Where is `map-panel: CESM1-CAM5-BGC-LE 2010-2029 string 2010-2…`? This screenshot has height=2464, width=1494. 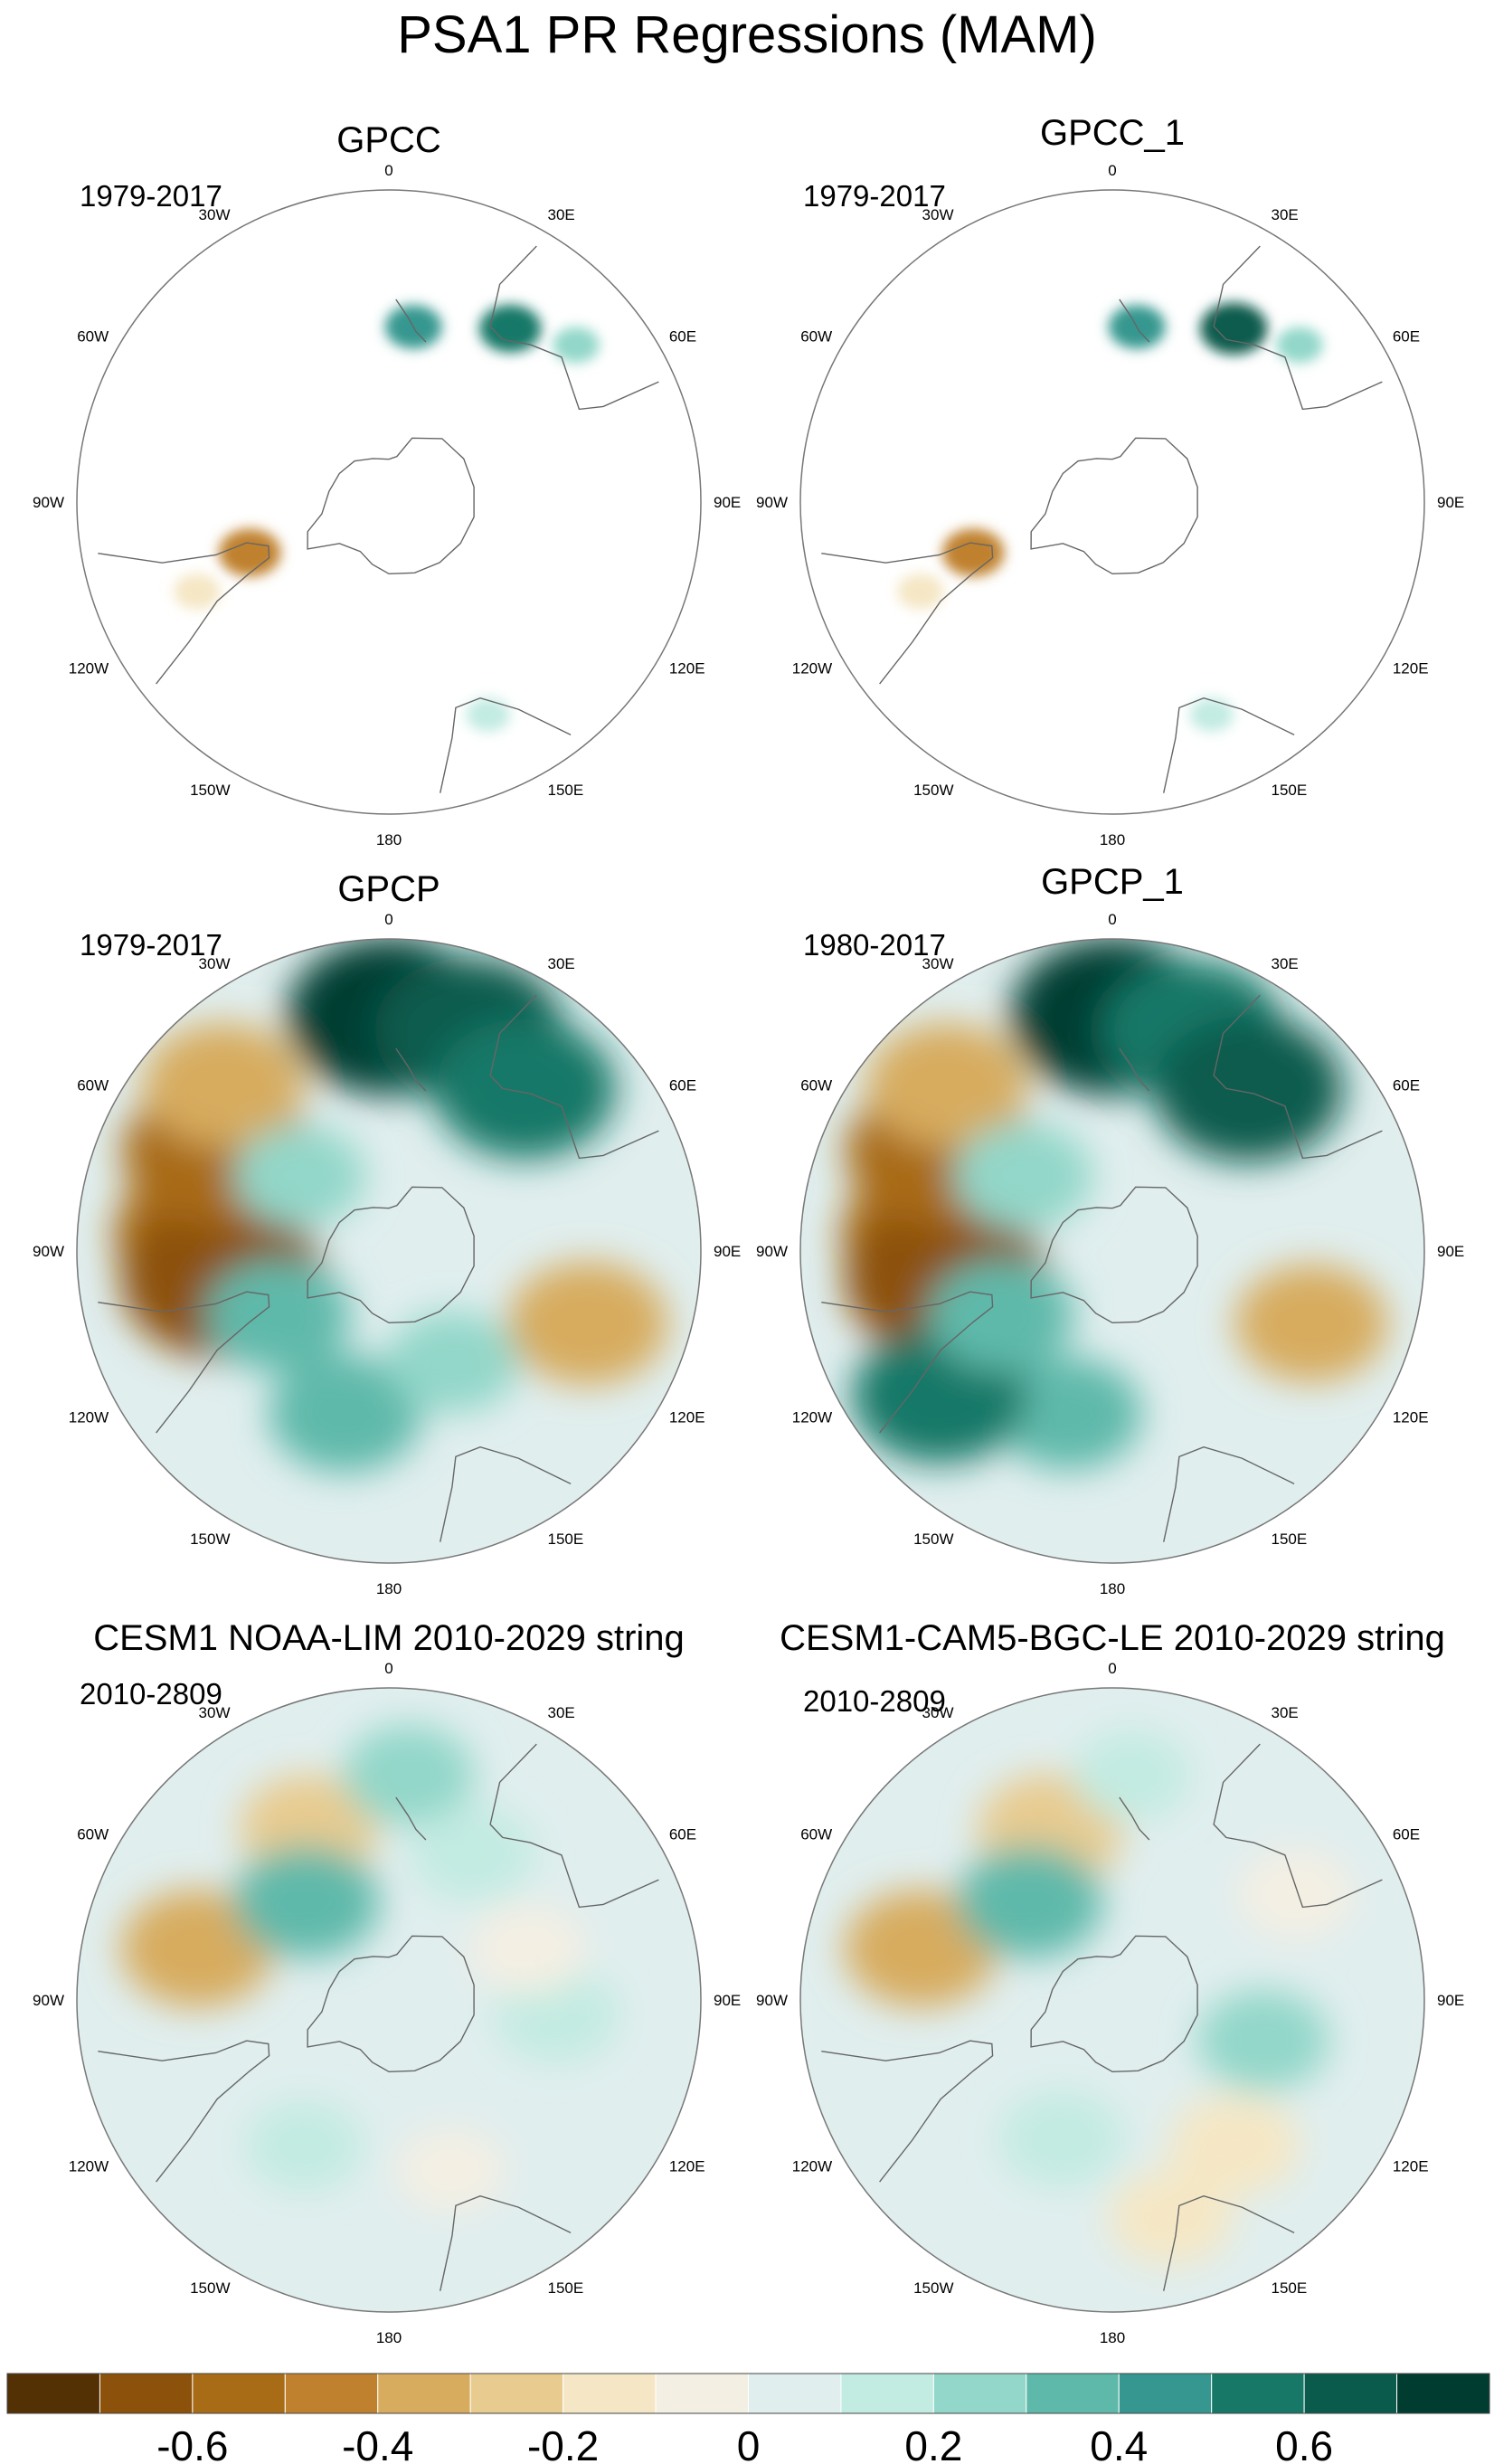 map-panel: CESM1-CAM5-BGC-LE 2010-2029 string 2010-2… is located at coordinates (1110, 1982).